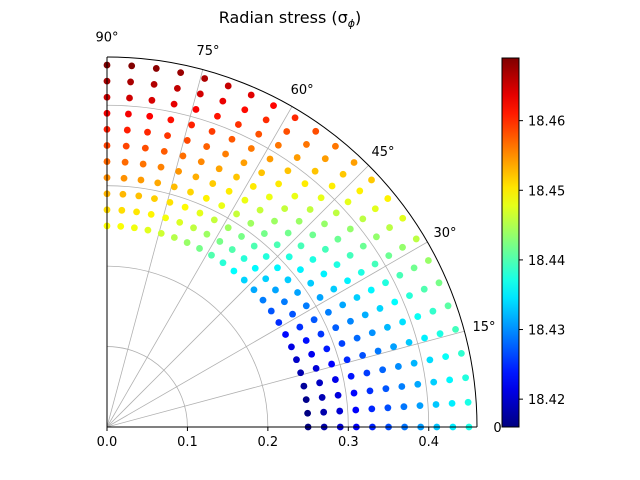  What do you see at coordinates (106, 38) in the screenshot?
I see `theta-tick-label: 90°` at bounding box center [106, 38].